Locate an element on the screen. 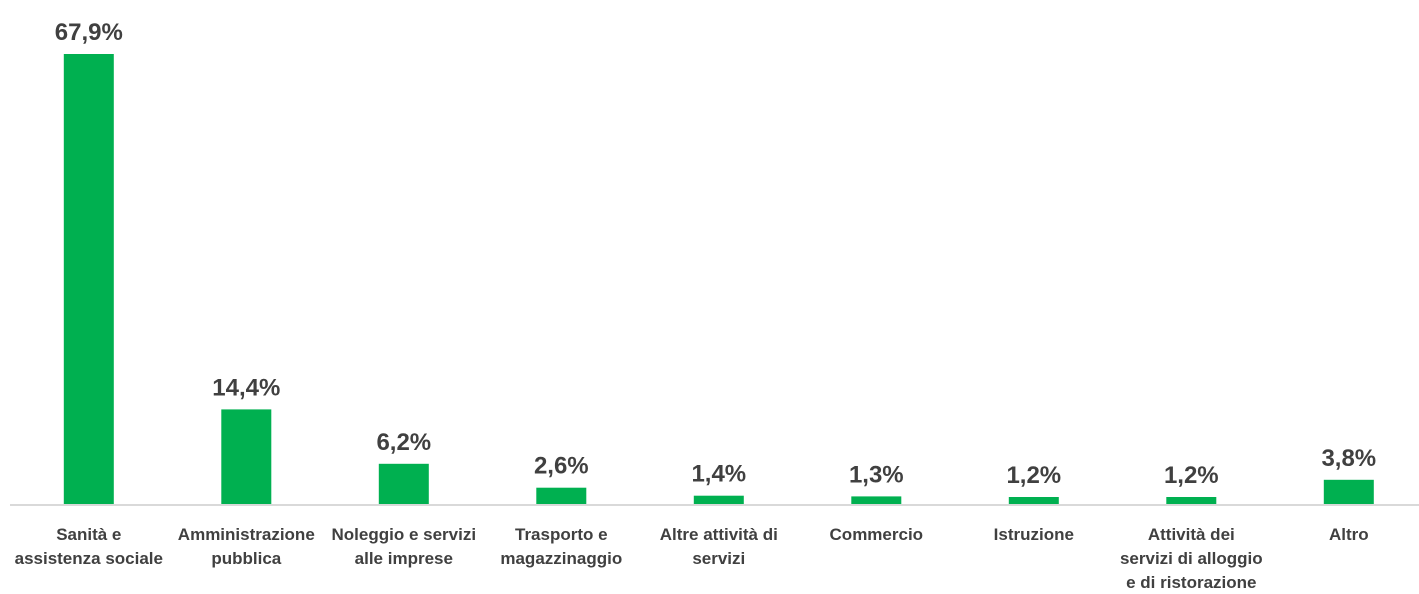 The width and height of the screenshot is (1419, 594). category-label-8: Altro is located at coordinates (1349, 534).